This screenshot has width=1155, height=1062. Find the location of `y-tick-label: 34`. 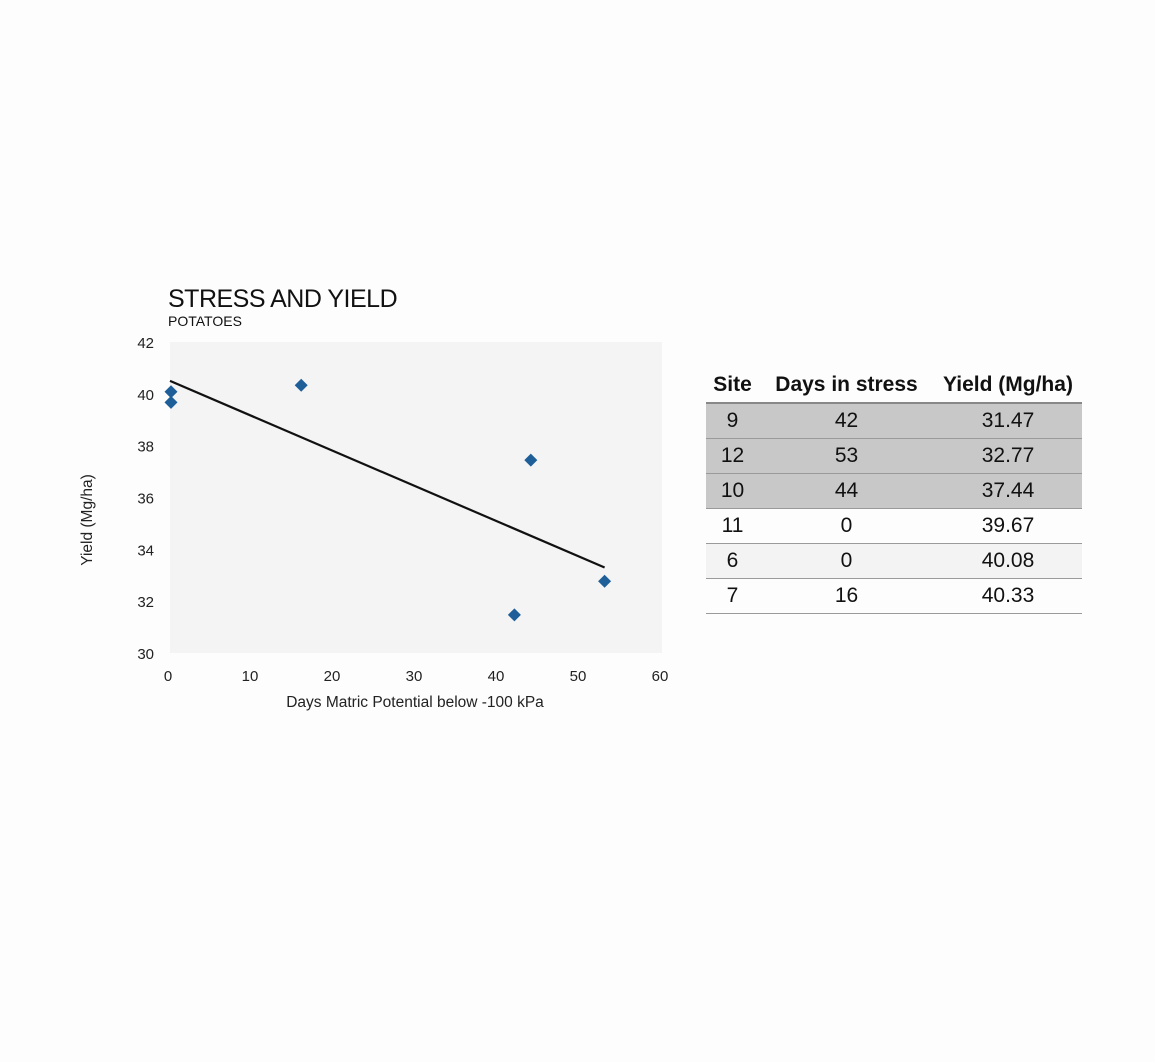

y-tick-label: 34 is located at coordinates (145, 550).